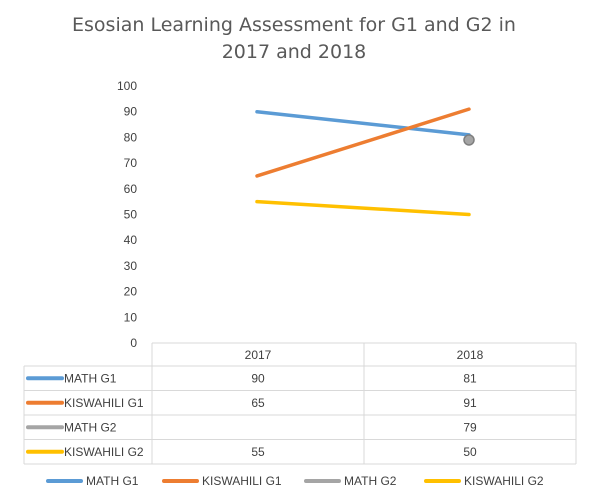  Describe the element at coordinates (131, 317) in the screenshot. I see `y-tick-label: 10` at that location.